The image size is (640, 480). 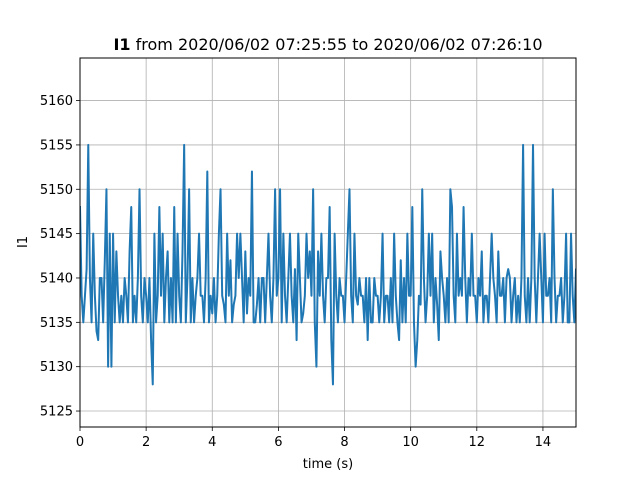 I want to click on chart-title-bold: I1, so click(x=121, y=44).